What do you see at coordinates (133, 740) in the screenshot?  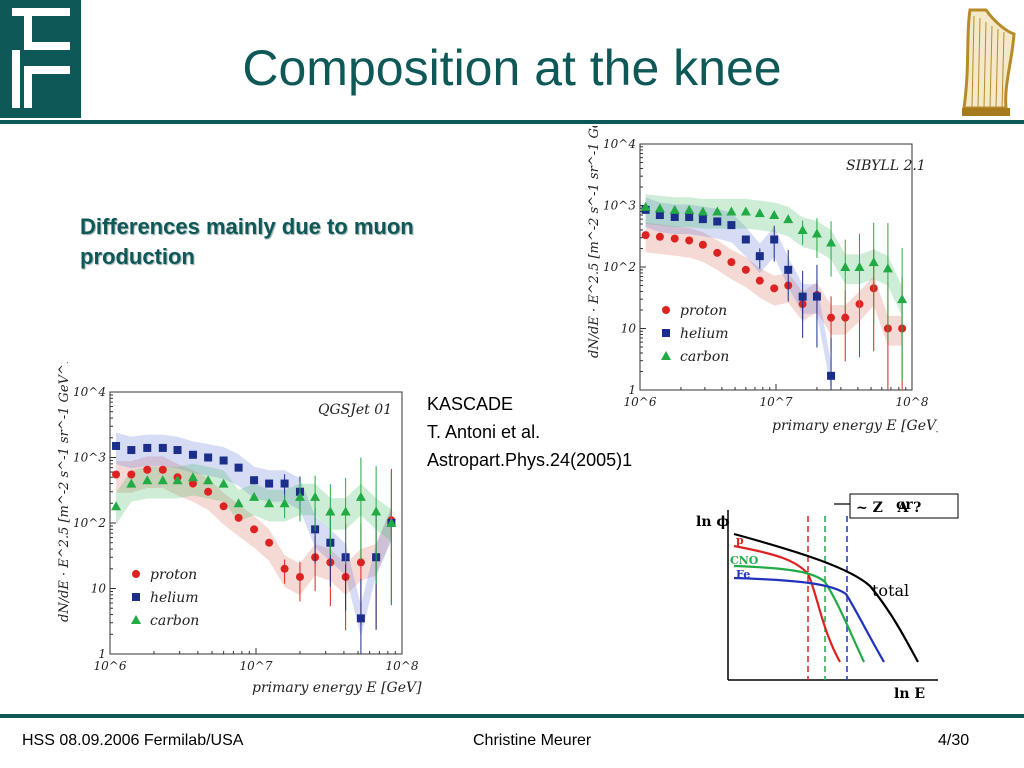 I see `footer-left: HSS 08.09.2006 Fermilab/USA` at bounding box center [133, 740].